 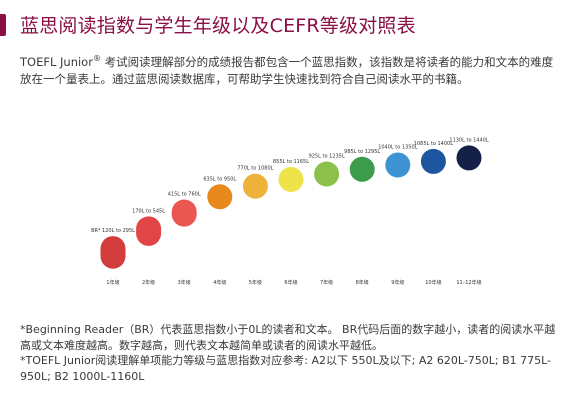 I want to click on x-tick-label-4: 4年级, so click(x=219, y=282).